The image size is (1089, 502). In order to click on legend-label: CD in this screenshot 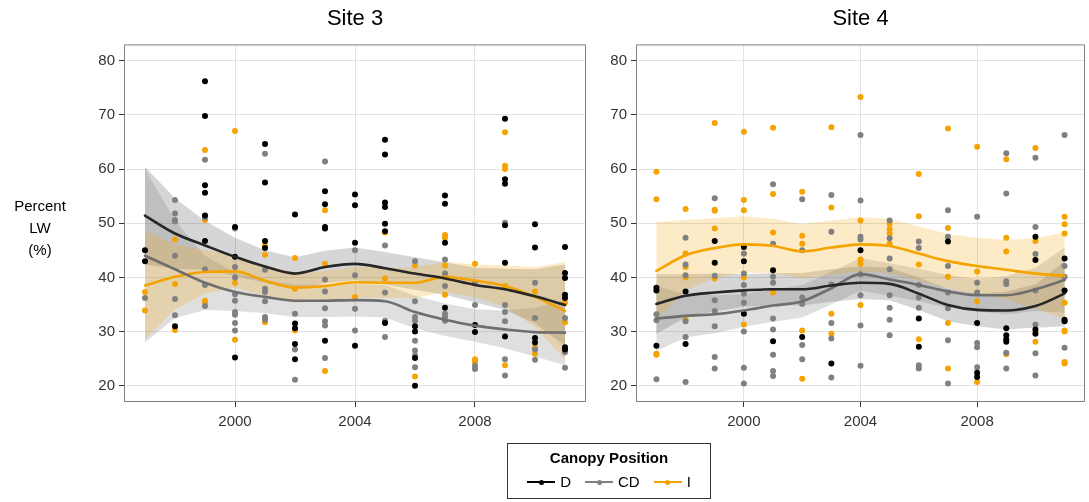, I will do `click(629, 482)`.